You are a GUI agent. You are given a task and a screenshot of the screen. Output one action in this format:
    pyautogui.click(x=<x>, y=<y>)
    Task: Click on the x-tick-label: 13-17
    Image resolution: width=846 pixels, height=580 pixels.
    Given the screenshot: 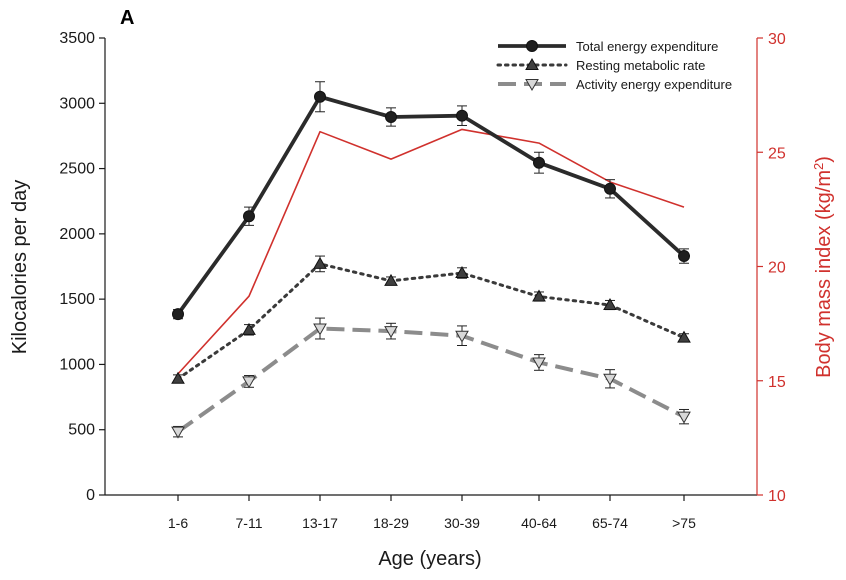 What is the action you would take?
    pyautogui.click(x=320, y=523)
    